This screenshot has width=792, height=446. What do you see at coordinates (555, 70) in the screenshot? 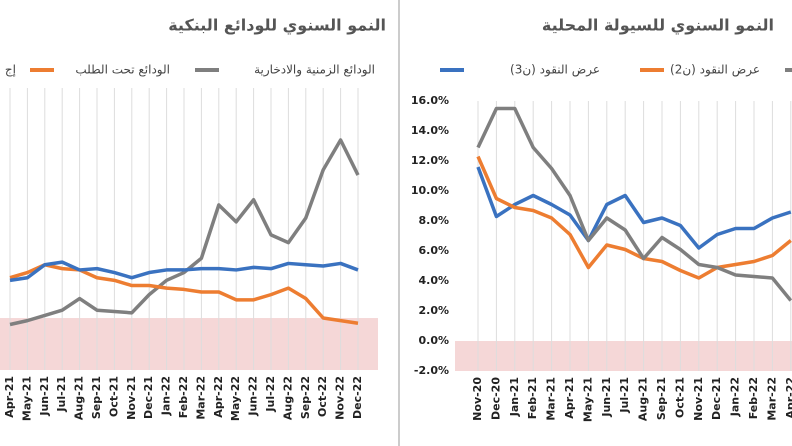
I see `legend-label: عرض النقود (ن3)` at bounding box center [555, 70].